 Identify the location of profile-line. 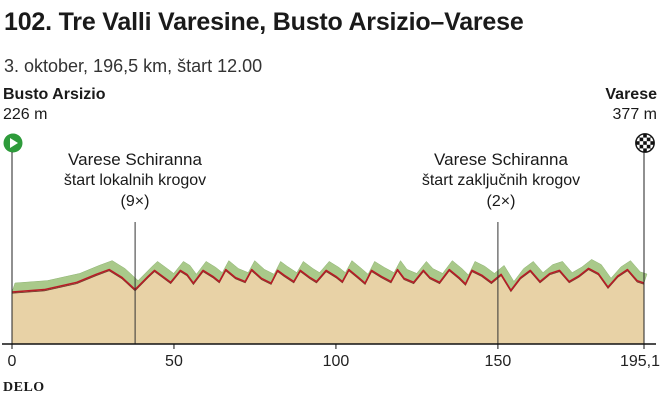
(328, 280).